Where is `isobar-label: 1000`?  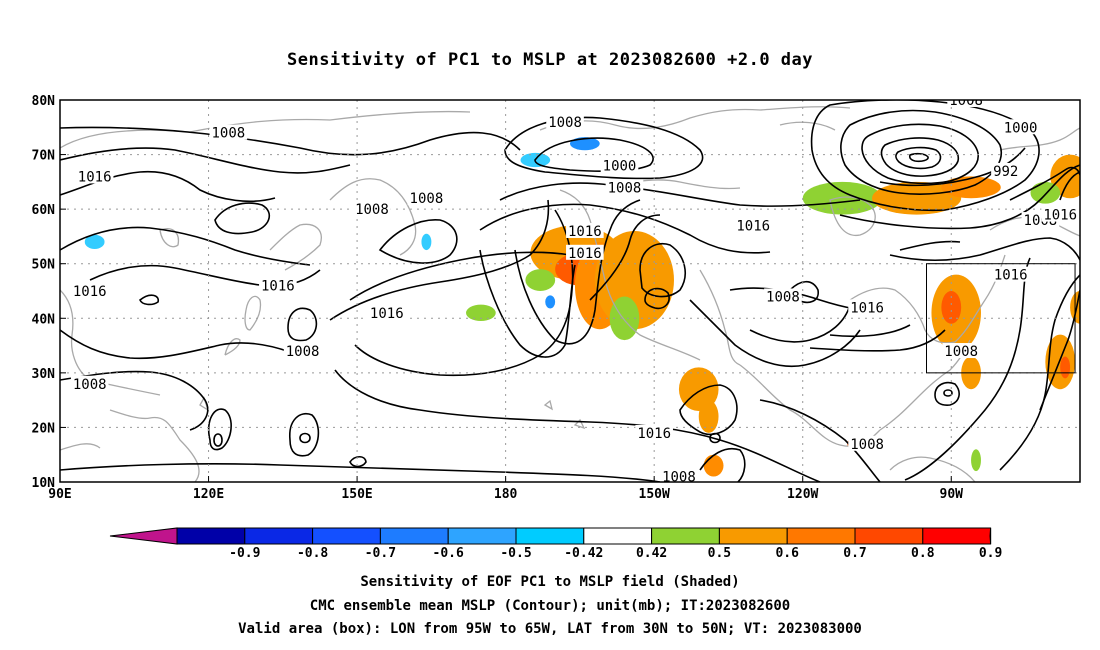
isobar-label: 1000 is located at coordinates (620, 166).